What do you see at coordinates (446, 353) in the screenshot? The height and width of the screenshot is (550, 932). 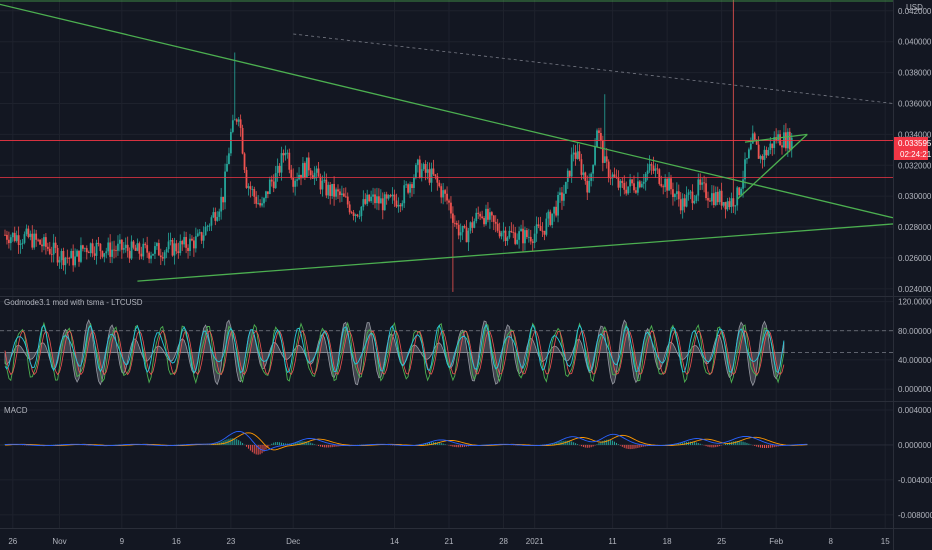 I see `godmode-pane` at bounding box center [446, 353].